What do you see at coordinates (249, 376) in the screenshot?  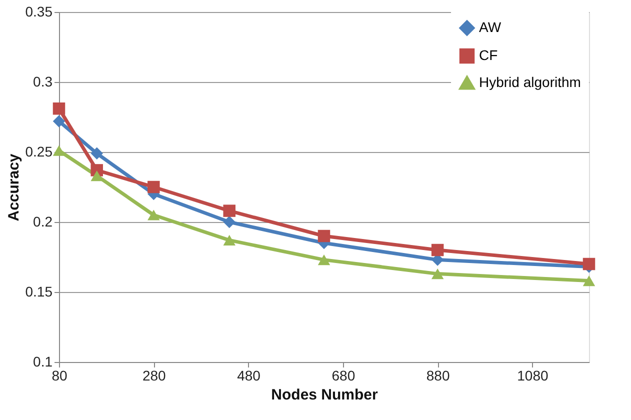 I see `x-tick-label: 480` at bounding box center [249, 376].